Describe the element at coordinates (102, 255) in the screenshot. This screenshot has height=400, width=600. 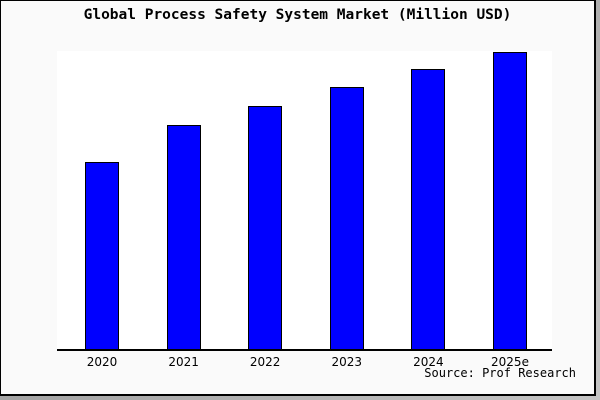
I see `bar-2020` at that location.